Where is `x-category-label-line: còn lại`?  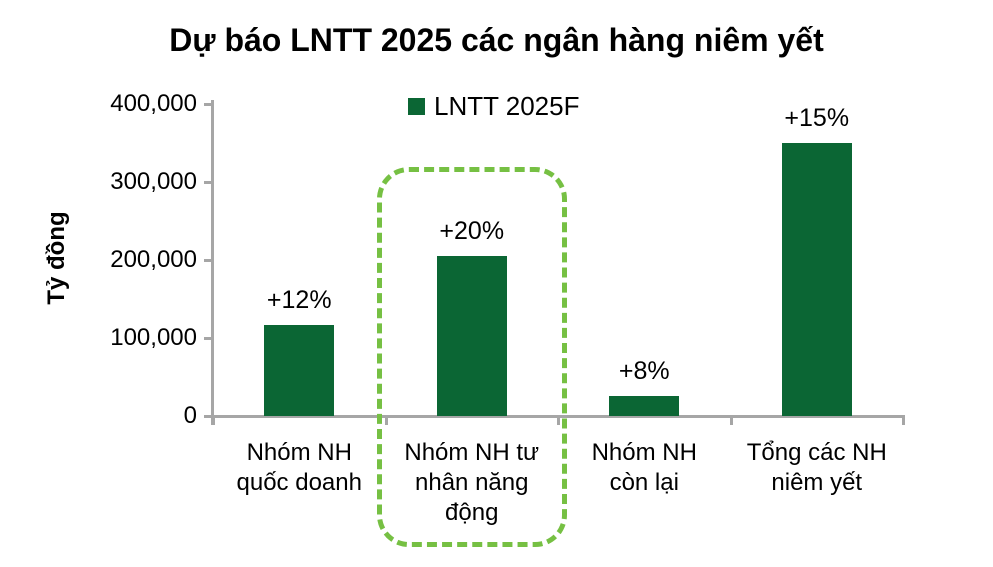 x-category-label-line: còn lại is located at coordinates (644, 482).